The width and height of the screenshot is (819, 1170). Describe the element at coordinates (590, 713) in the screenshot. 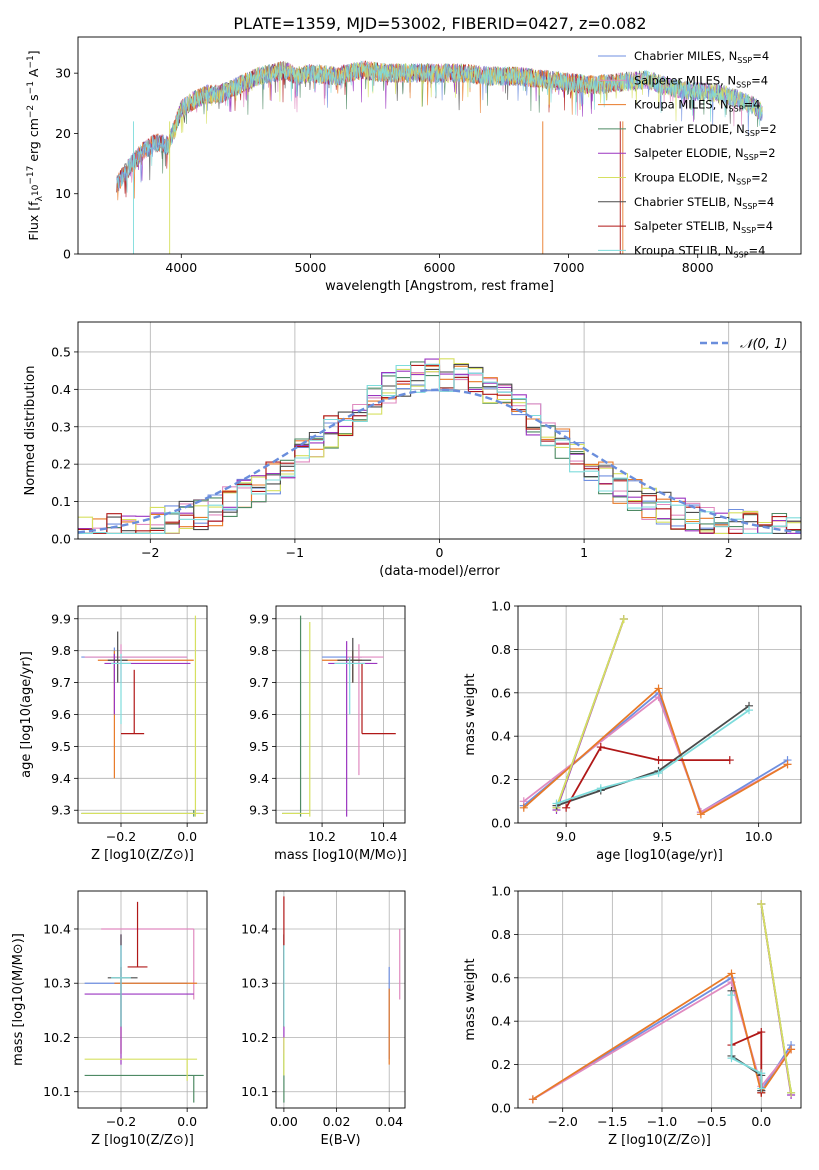

I see `weight-vs-age-line` at that location.